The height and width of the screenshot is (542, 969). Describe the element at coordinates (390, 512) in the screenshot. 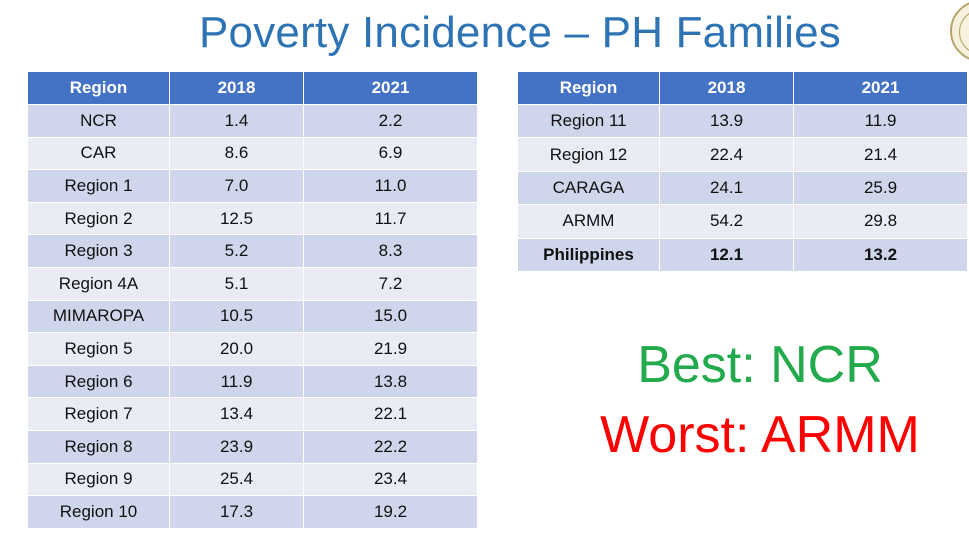

I see `cell-2021: 19.2` at that location.